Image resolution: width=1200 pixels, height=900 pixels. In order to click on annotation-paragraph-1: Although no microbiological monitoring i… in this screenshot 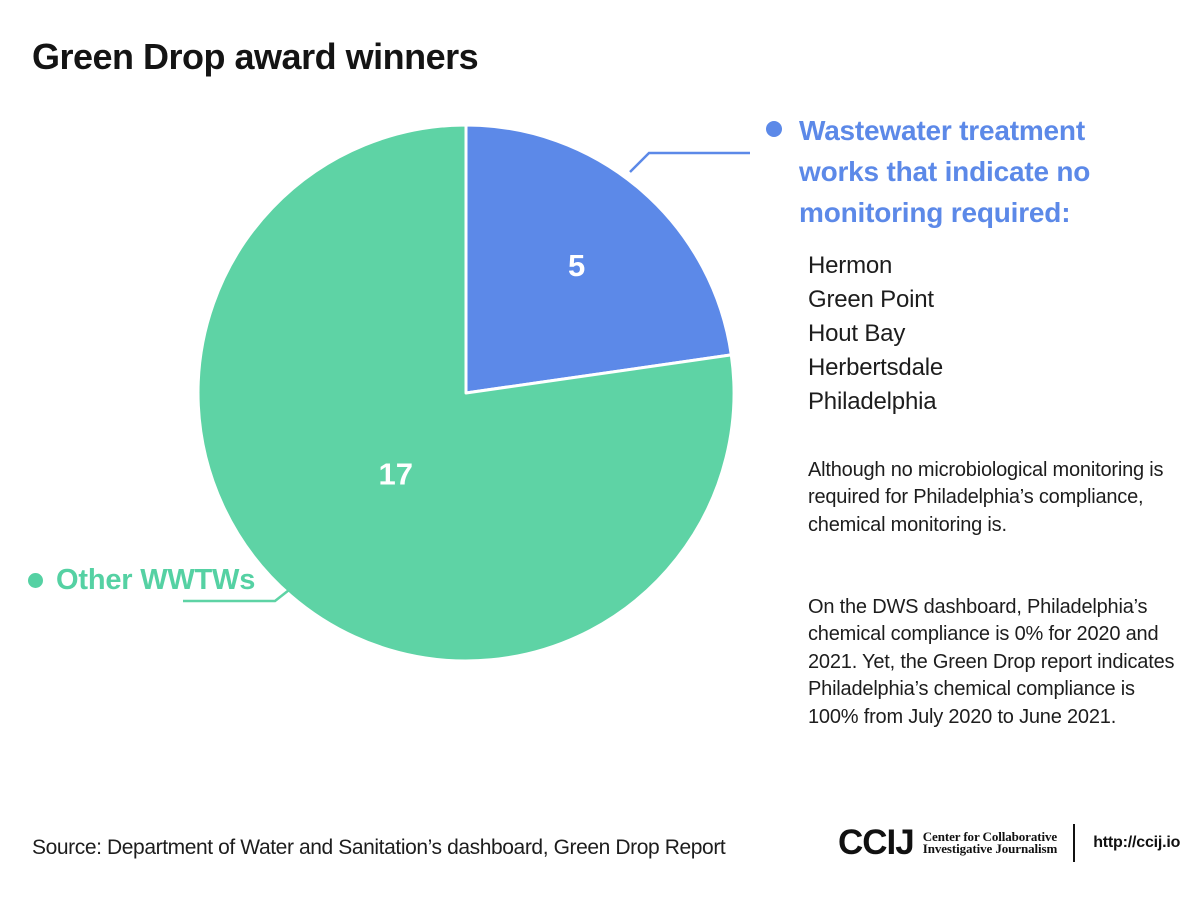, I will do `click(986, 497)`.